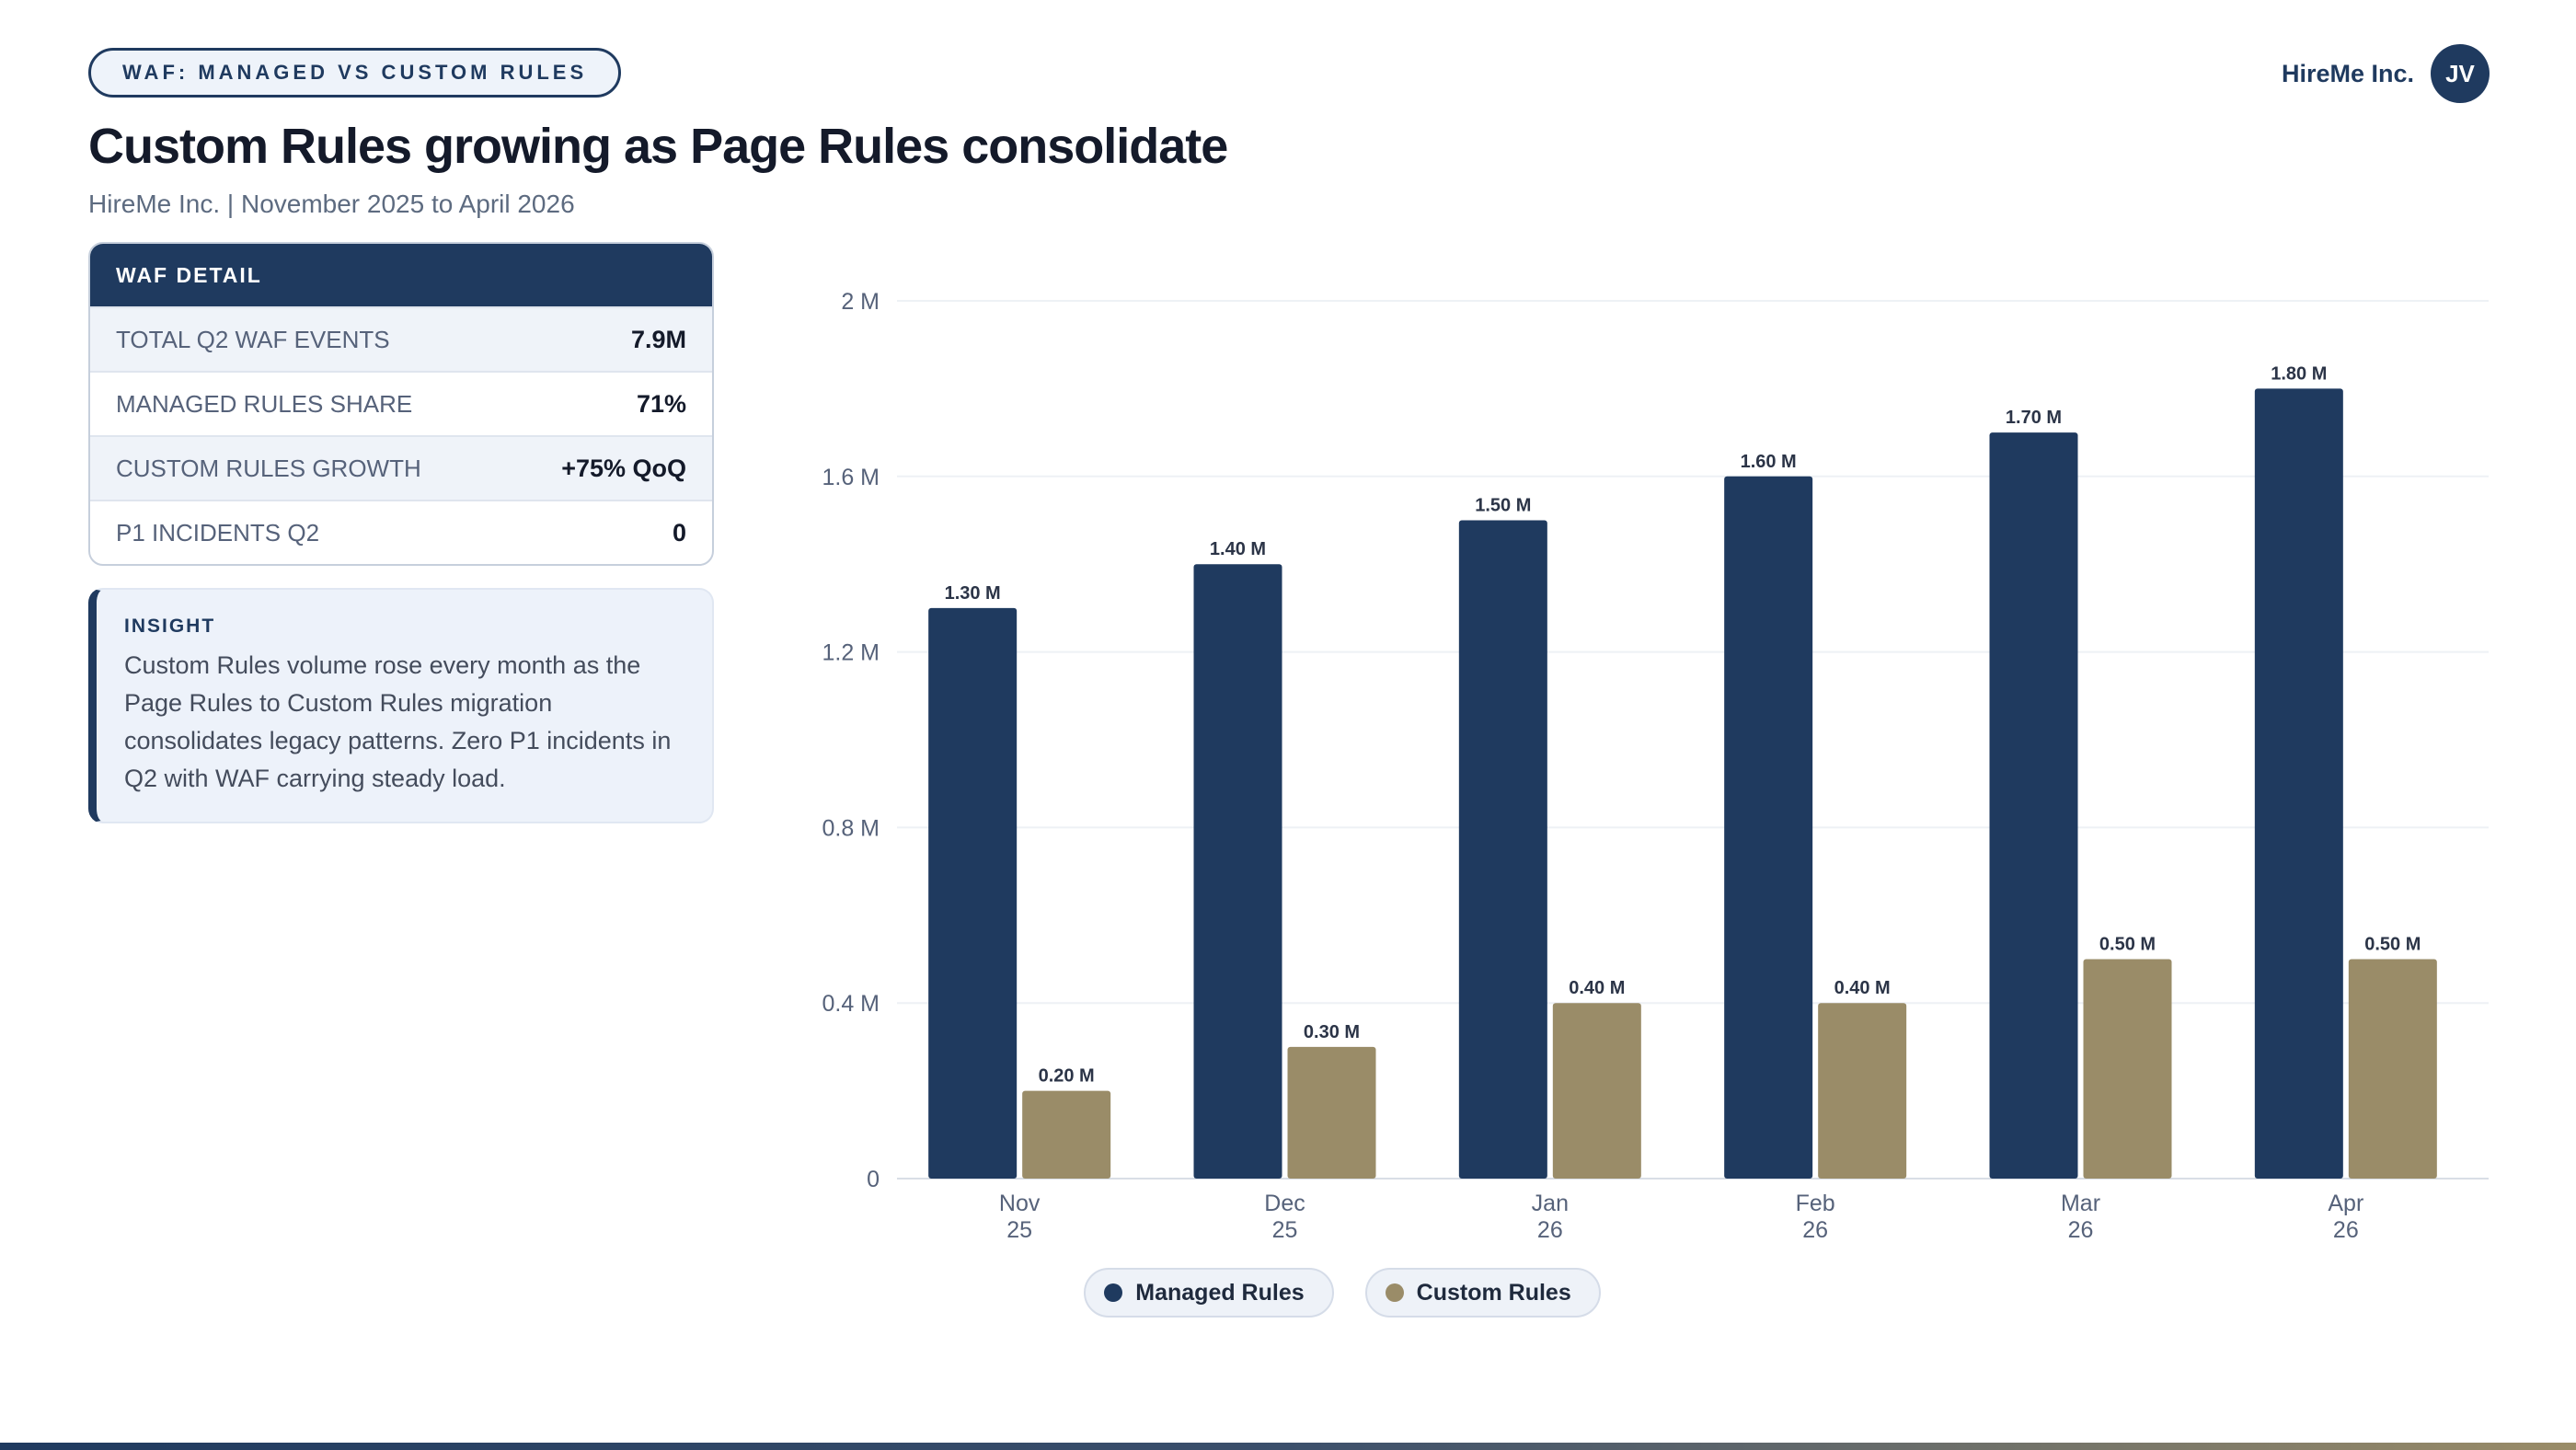 The image size is (2576, 1450). What do you see at coordinates (1815, 1204) in the screenshot?
I see `x-tick-label: Feb` at bounding box center [1815, 1204].